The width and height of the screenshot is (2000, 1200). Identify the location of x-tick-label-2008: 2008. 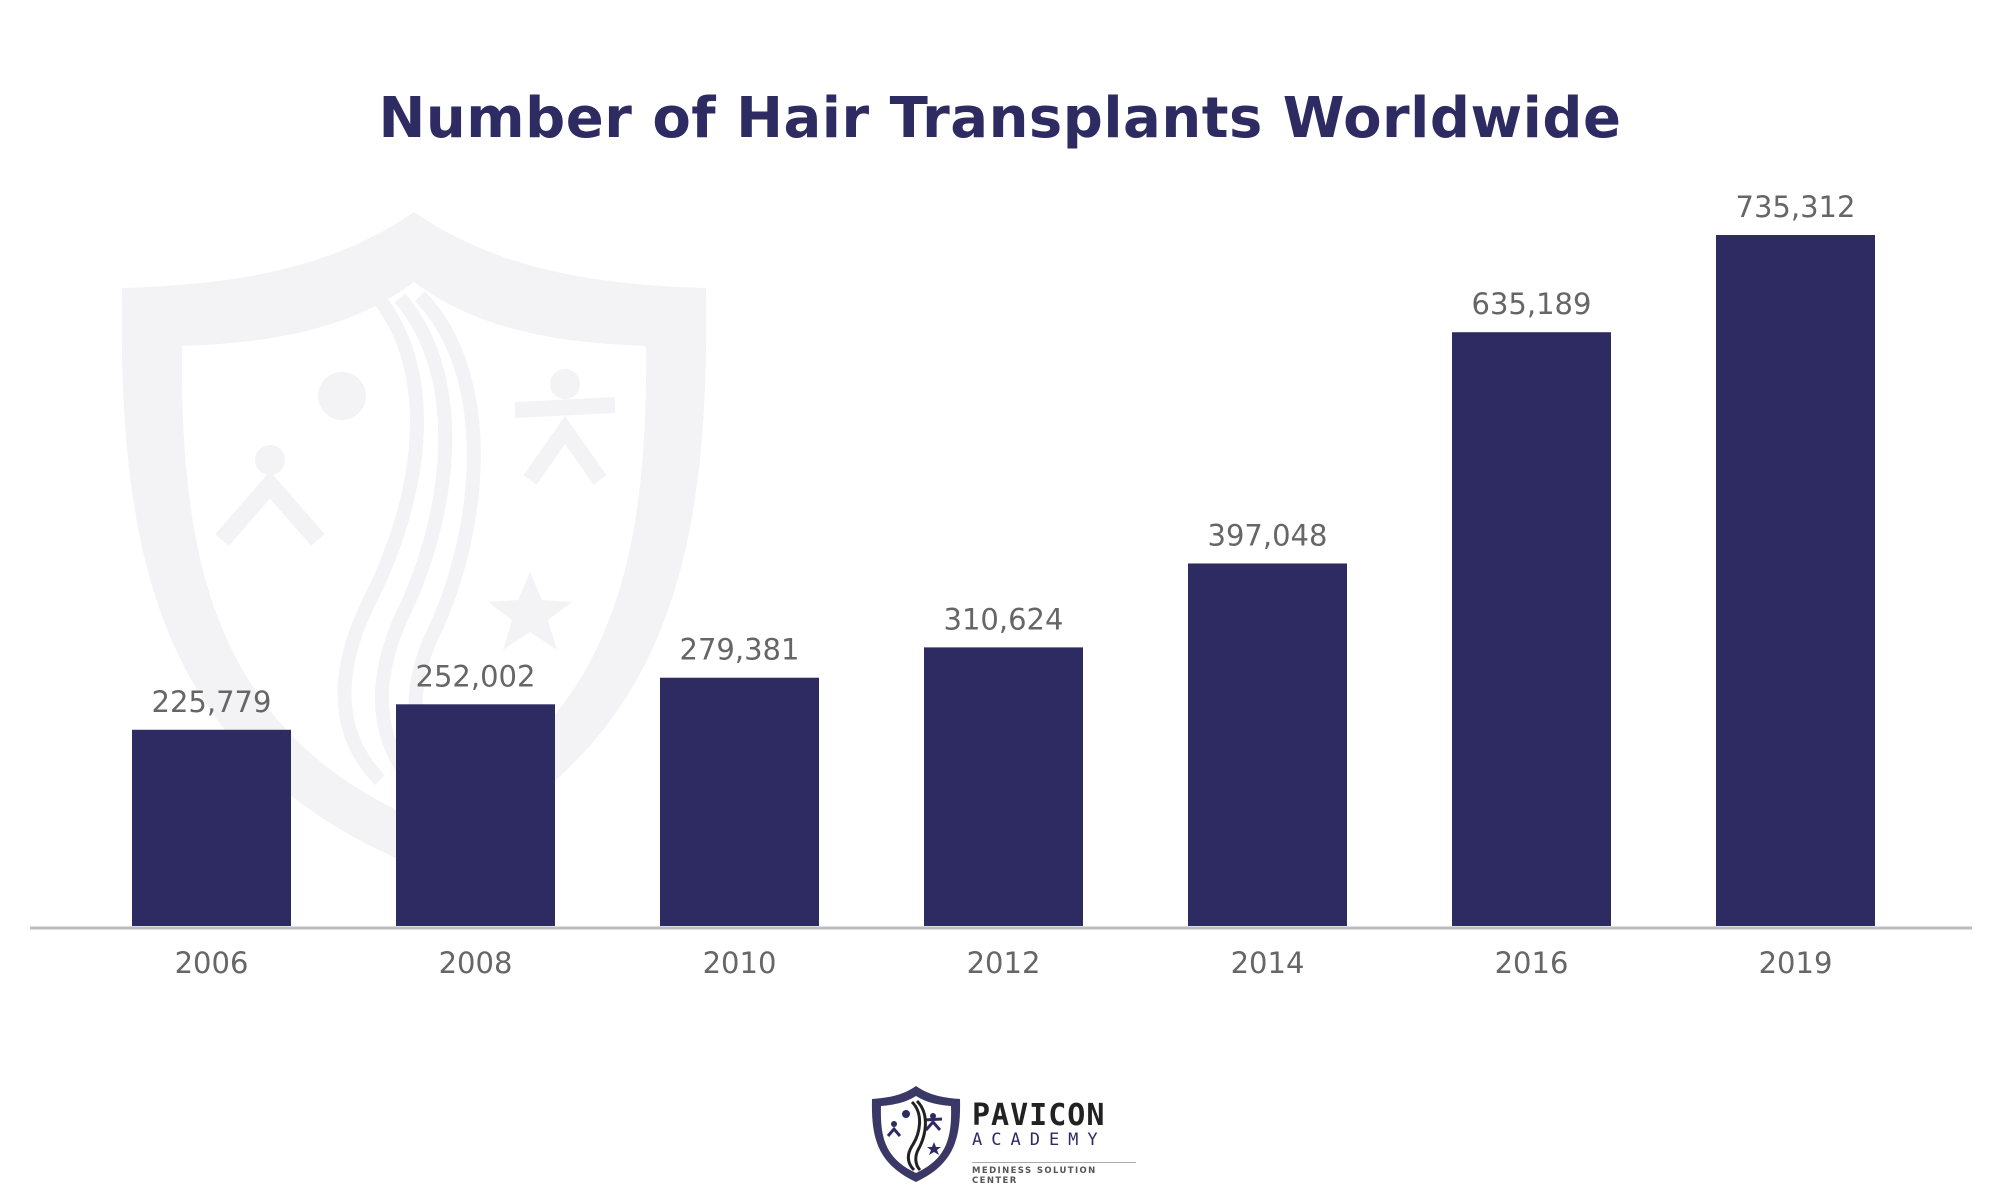
(476, 963).